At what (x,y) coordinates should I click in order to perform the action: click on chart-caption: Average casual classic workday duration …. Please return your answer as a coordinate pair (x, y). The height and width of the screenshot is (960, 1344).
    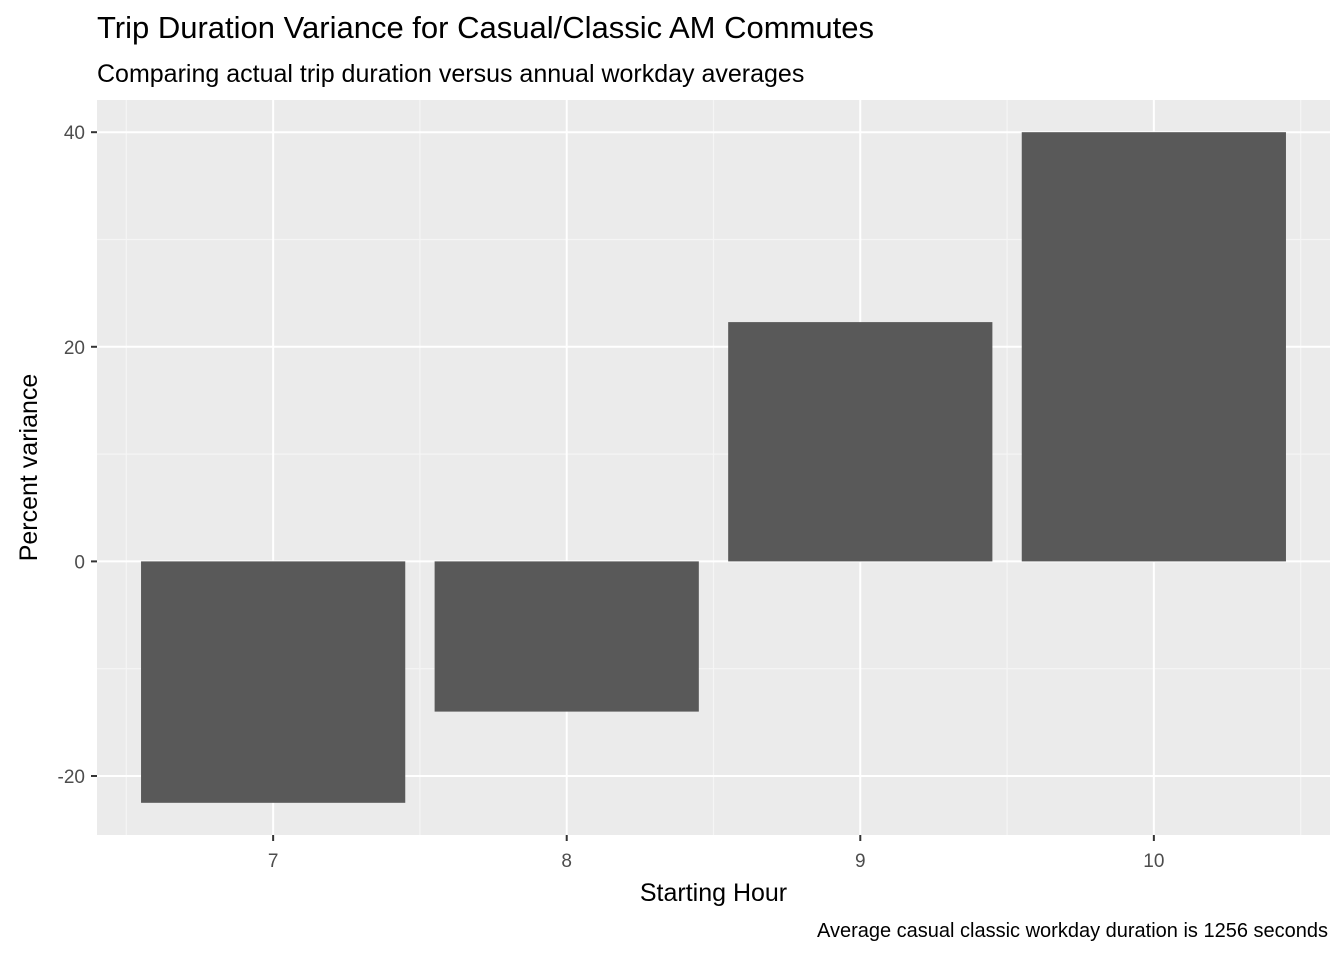
    Looking at the image, I should click on (1072, 931).